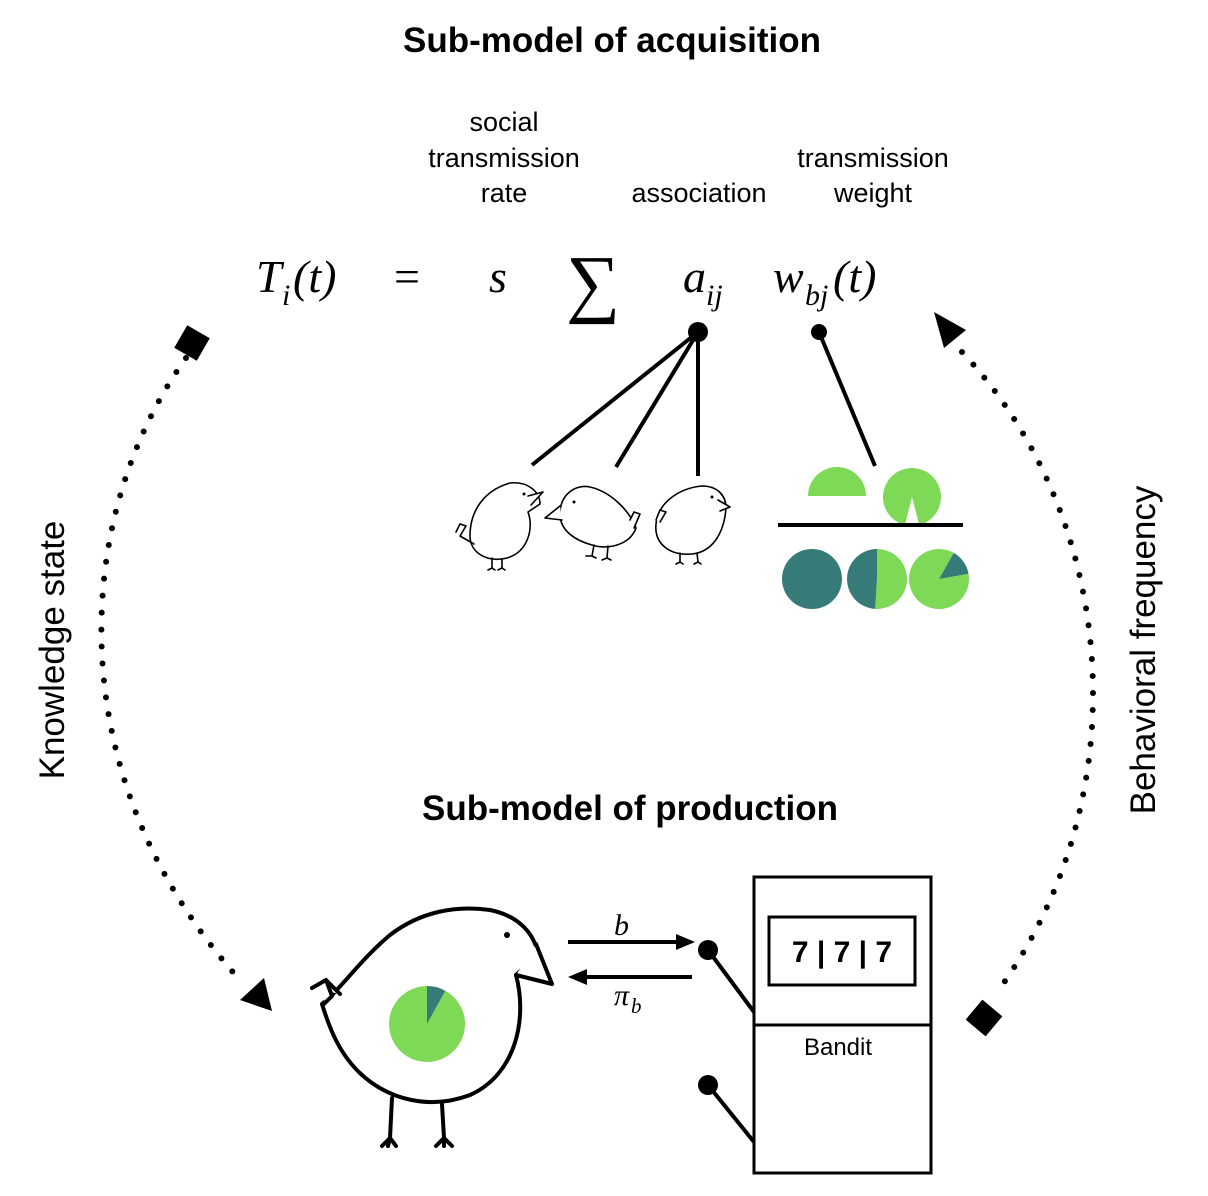 The image size is (1208, 1196). I want to click on eq-w-sub: bj, so click(816, 295).